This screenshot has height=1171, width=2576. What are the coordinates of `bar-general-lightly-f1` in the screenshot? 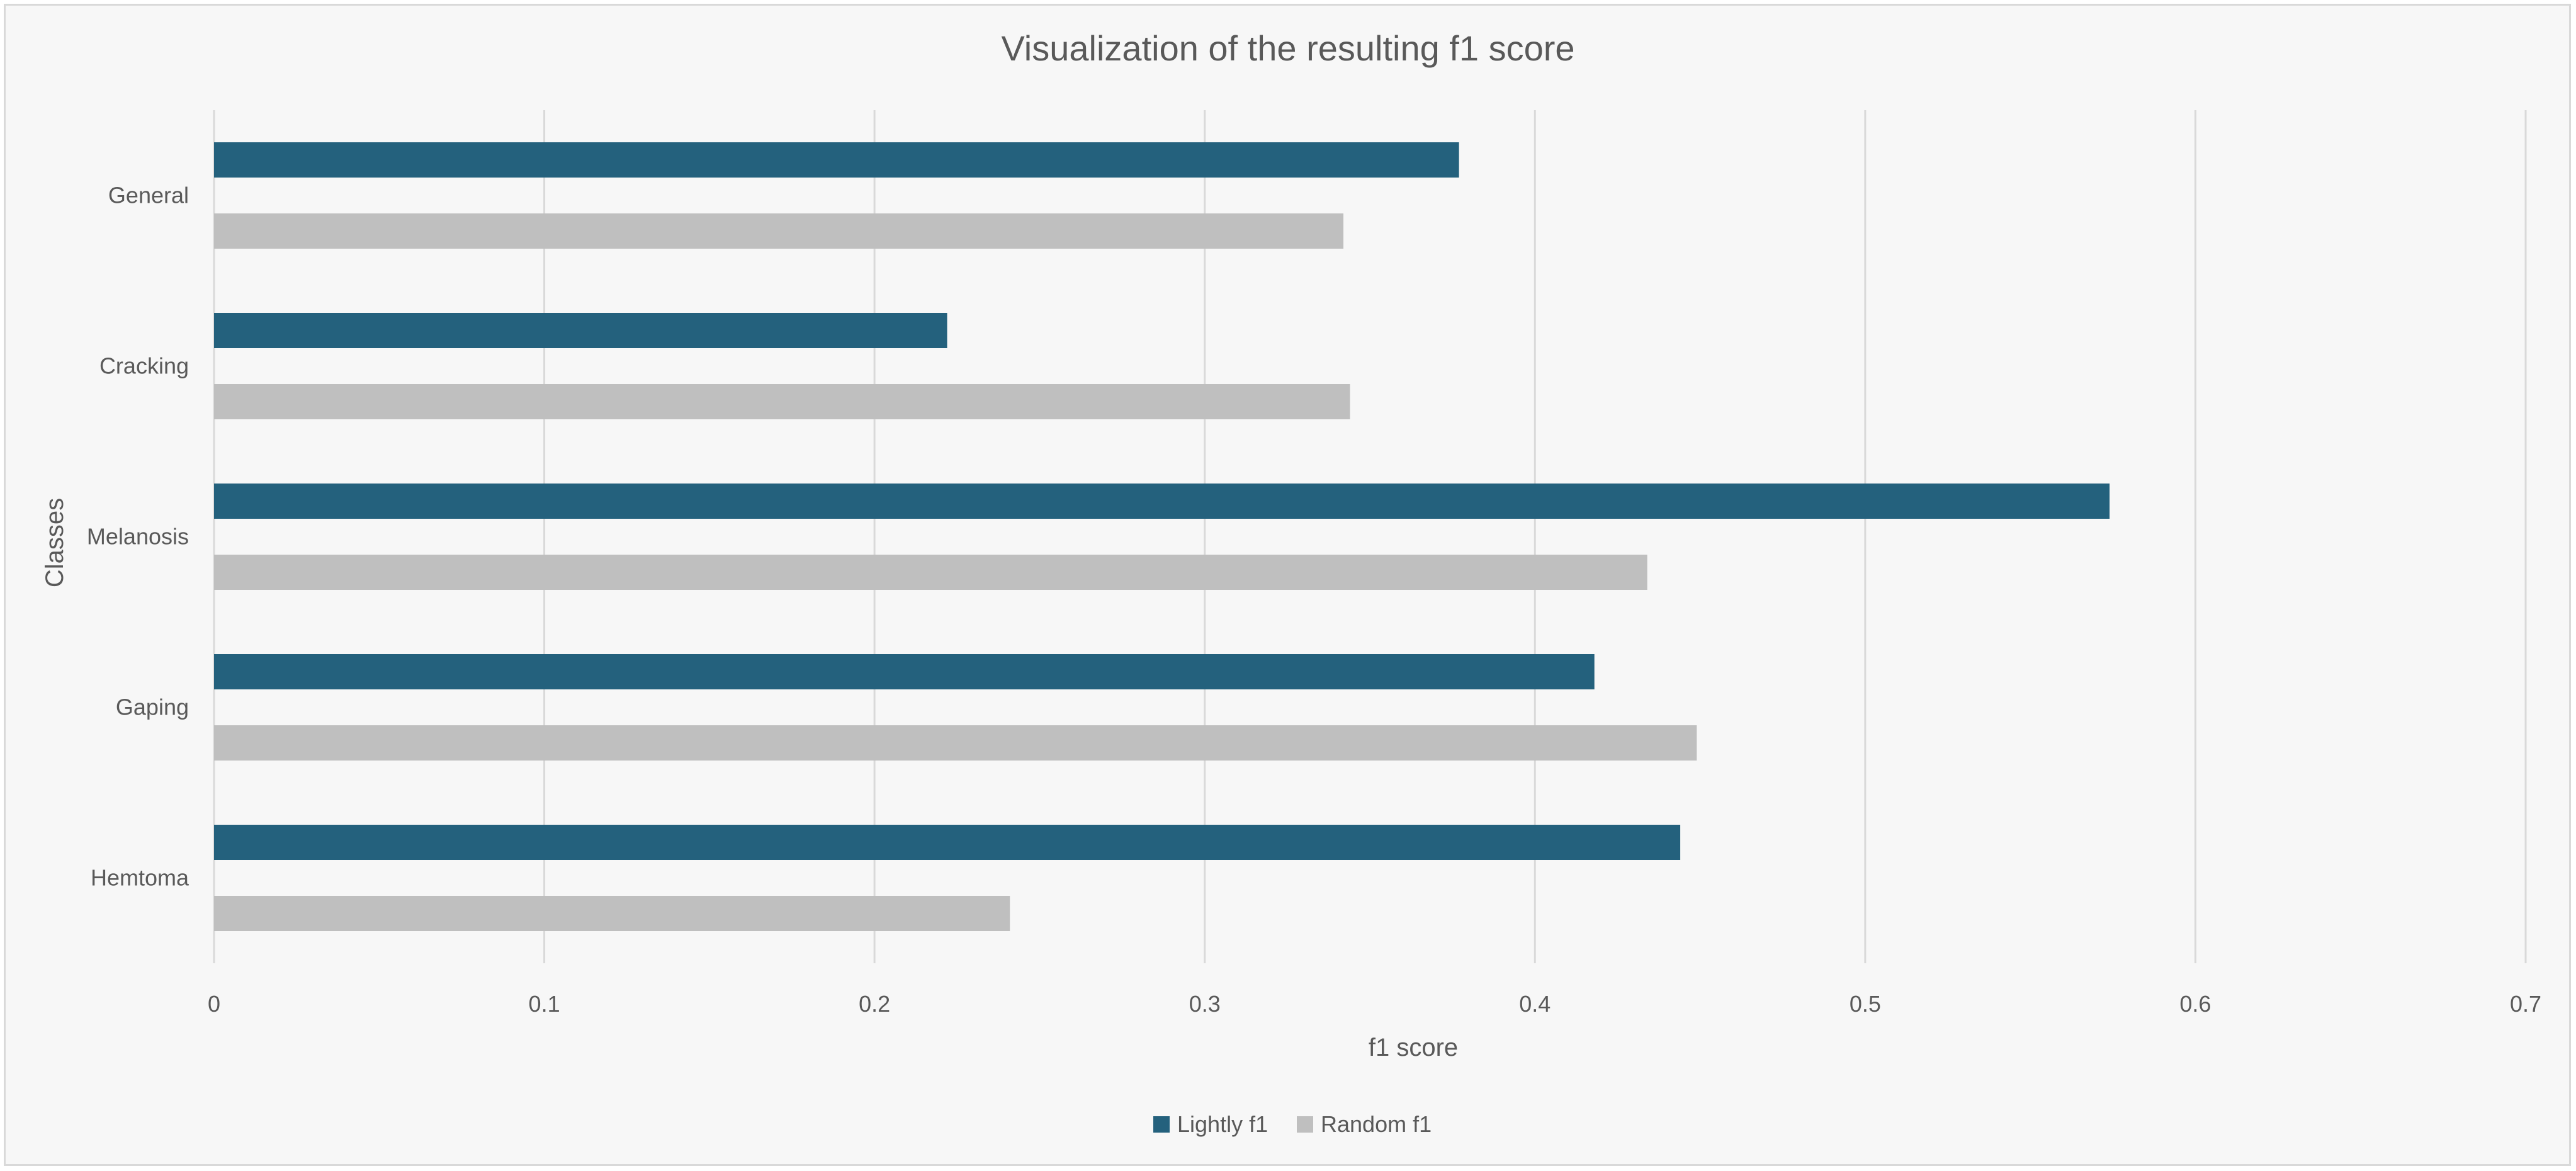 It's located at (836, 160).